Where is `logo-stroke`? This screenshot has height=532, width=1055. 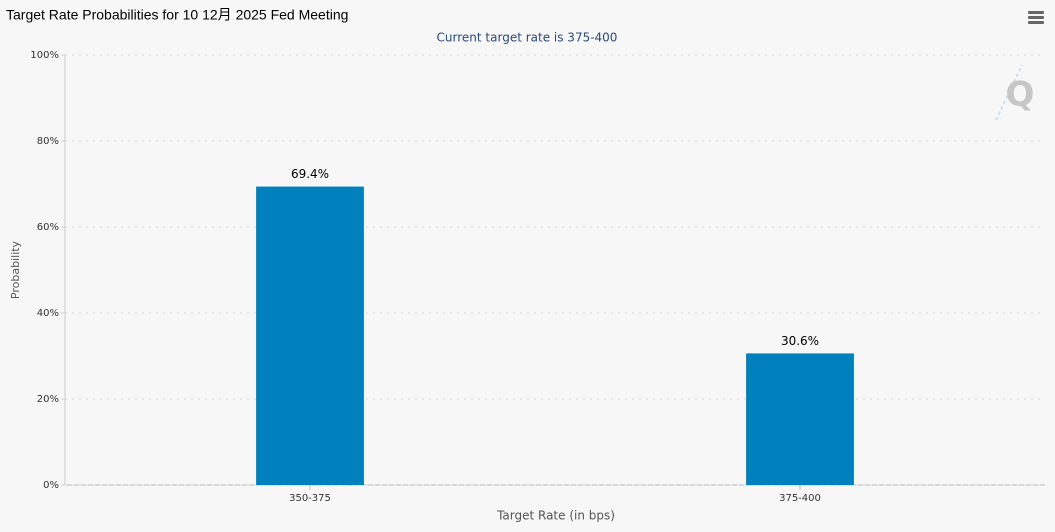 logo-stroke is located at coordinates (1009, 92).